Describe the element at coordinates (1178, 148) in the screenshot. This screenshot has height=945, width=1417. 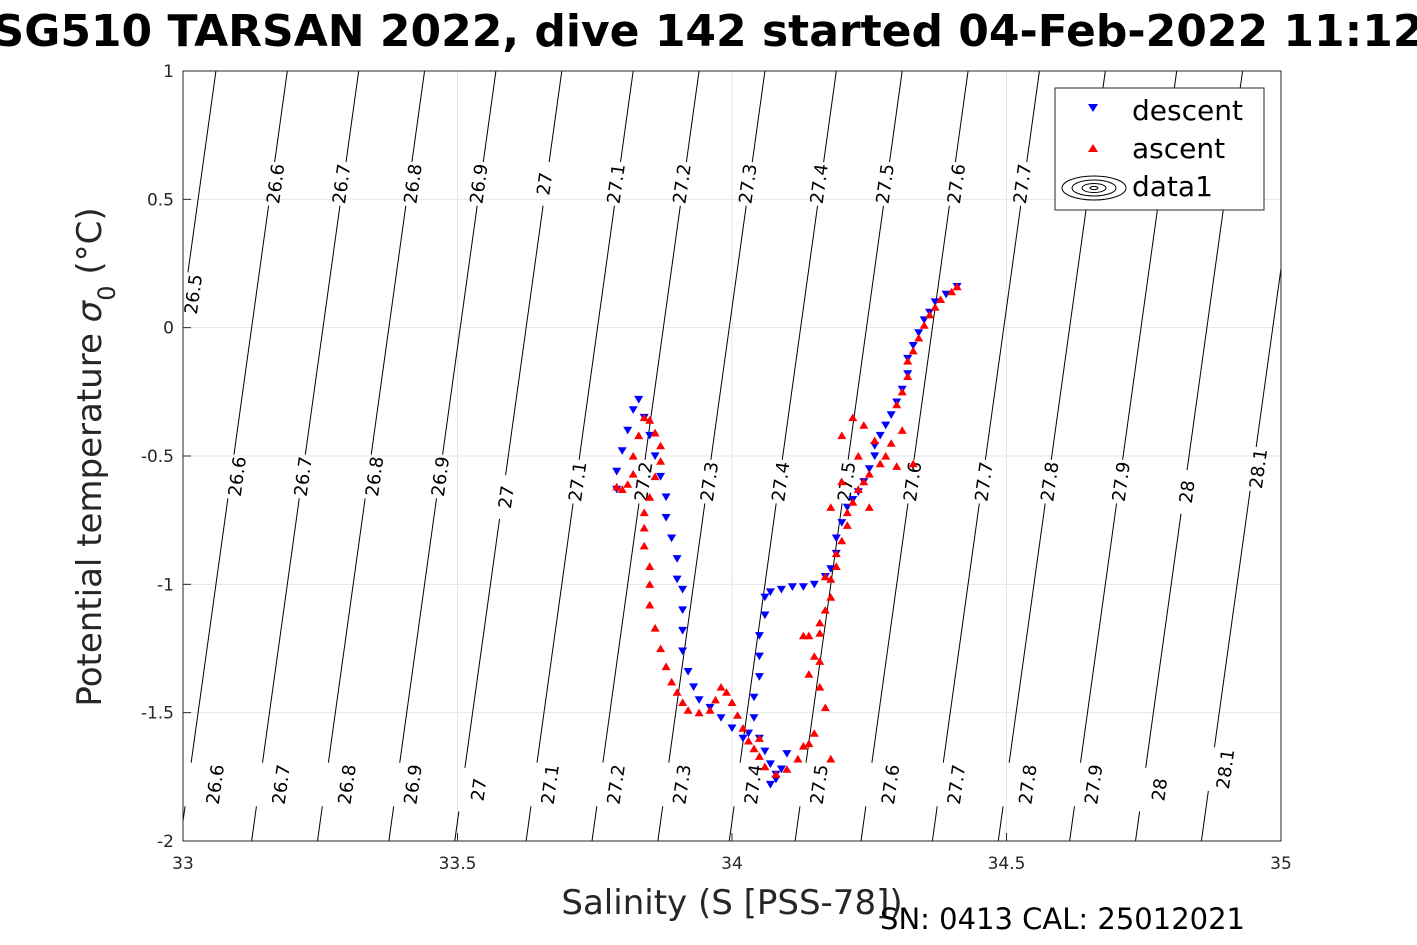
I see `legend-ascent-label: ascent` at that location.